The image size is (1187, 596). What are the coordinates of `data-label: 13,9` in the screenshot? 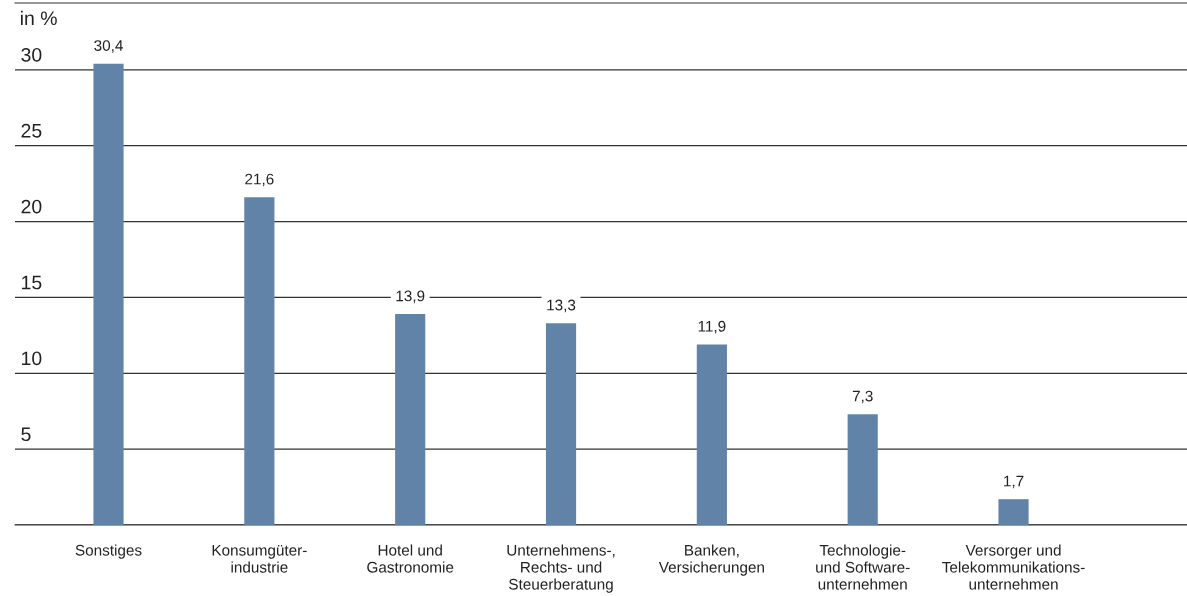 It's located at (410, 297).